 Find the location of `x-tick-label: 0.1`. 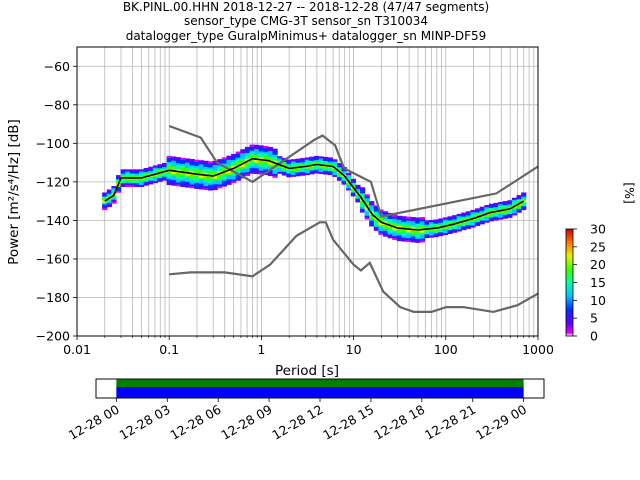

x-tick-label: 0.1 is located at coordinates (169, 349).